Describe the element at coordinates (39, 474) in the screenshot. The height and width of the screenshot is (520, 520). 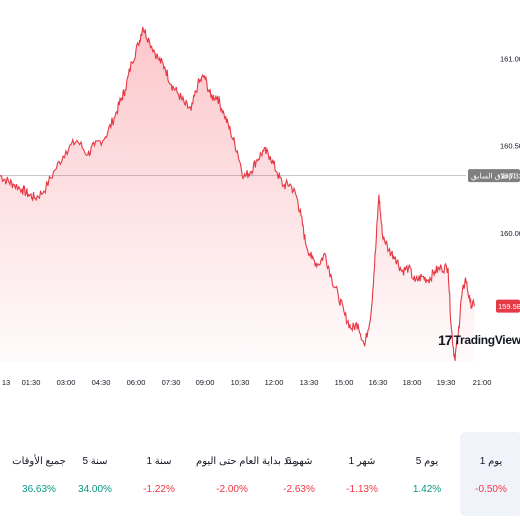
I see `period-all-time: جميع الأوقات 36.63%` at that location.